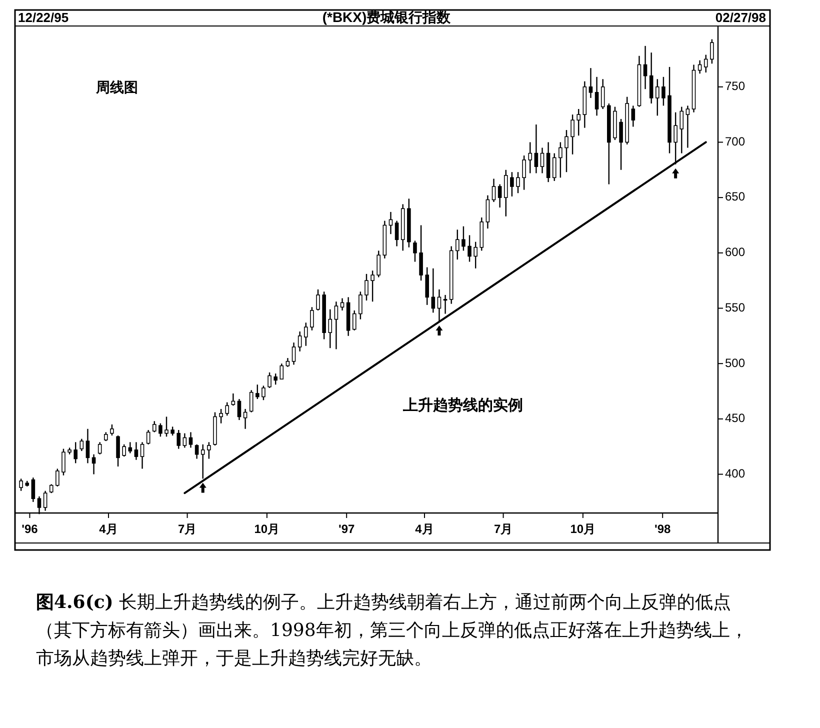 The width and height of the screenshot is (820, 728). What do you see at coordinates (387, 17) in the screenshot?
I see `chart-title: (*BKX)费城银行指数` at bounding box center [387, 17].